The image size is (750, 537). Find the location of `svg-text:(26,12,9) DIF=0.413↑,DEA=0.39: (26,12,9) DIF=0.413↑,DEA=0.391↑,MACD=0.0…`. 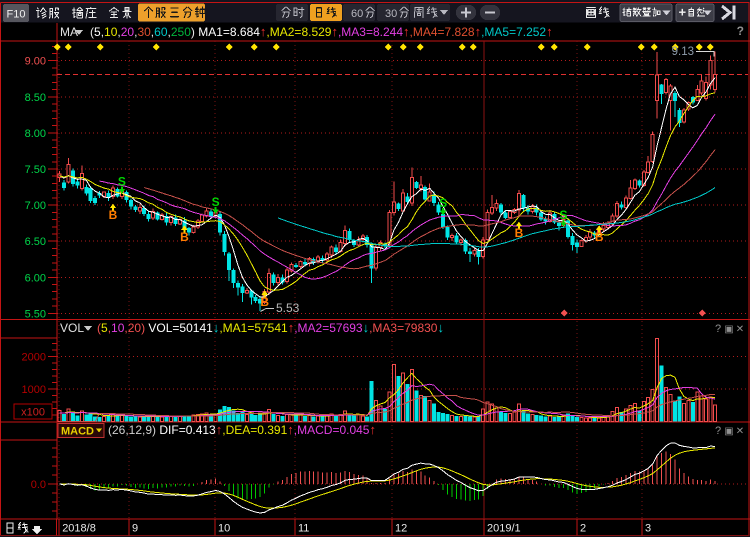

svg-text:(26,12,9) DIF=0.413↑,DEA=0.39: (26,12,9) DIF=0.413↑,DEA=0.391↑,MACD=0.0… is located at coordinates (242, 429).